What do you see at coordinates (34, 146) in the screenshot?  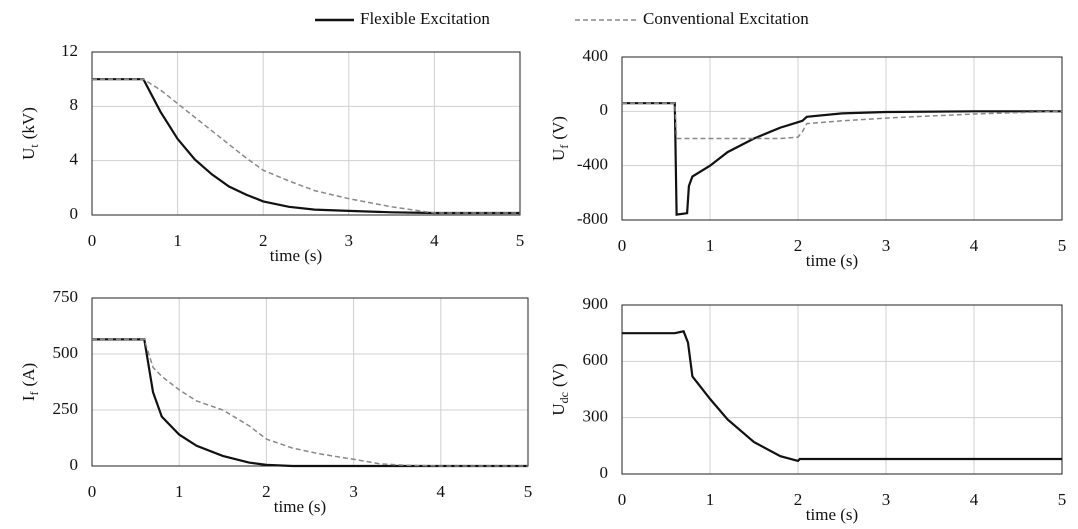 I see `y-label-subscript: t` at bounding box center [34, 146].